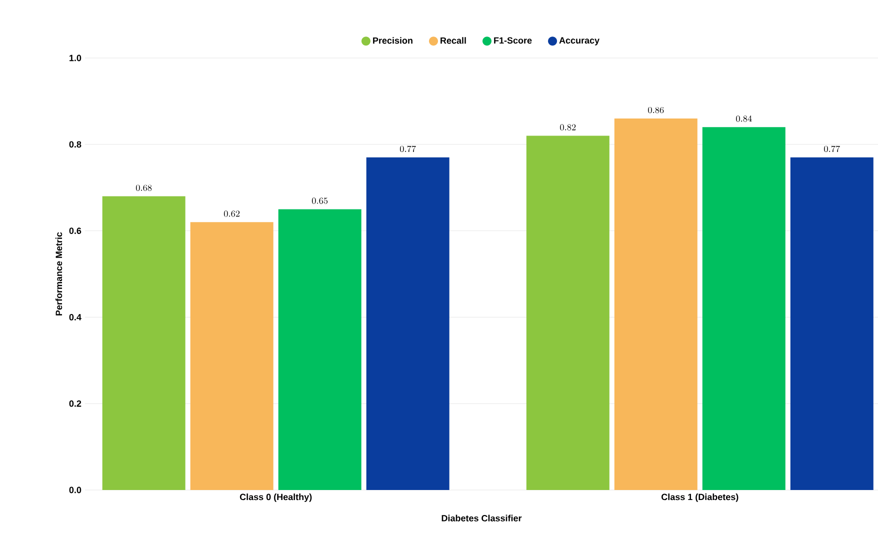 The height and width of the screenshot is (555, 878). Describe the element at coordinates (700, 498) in the screenshot. I see `x-tick-label: Class 1 (Diabetes)` at that location.